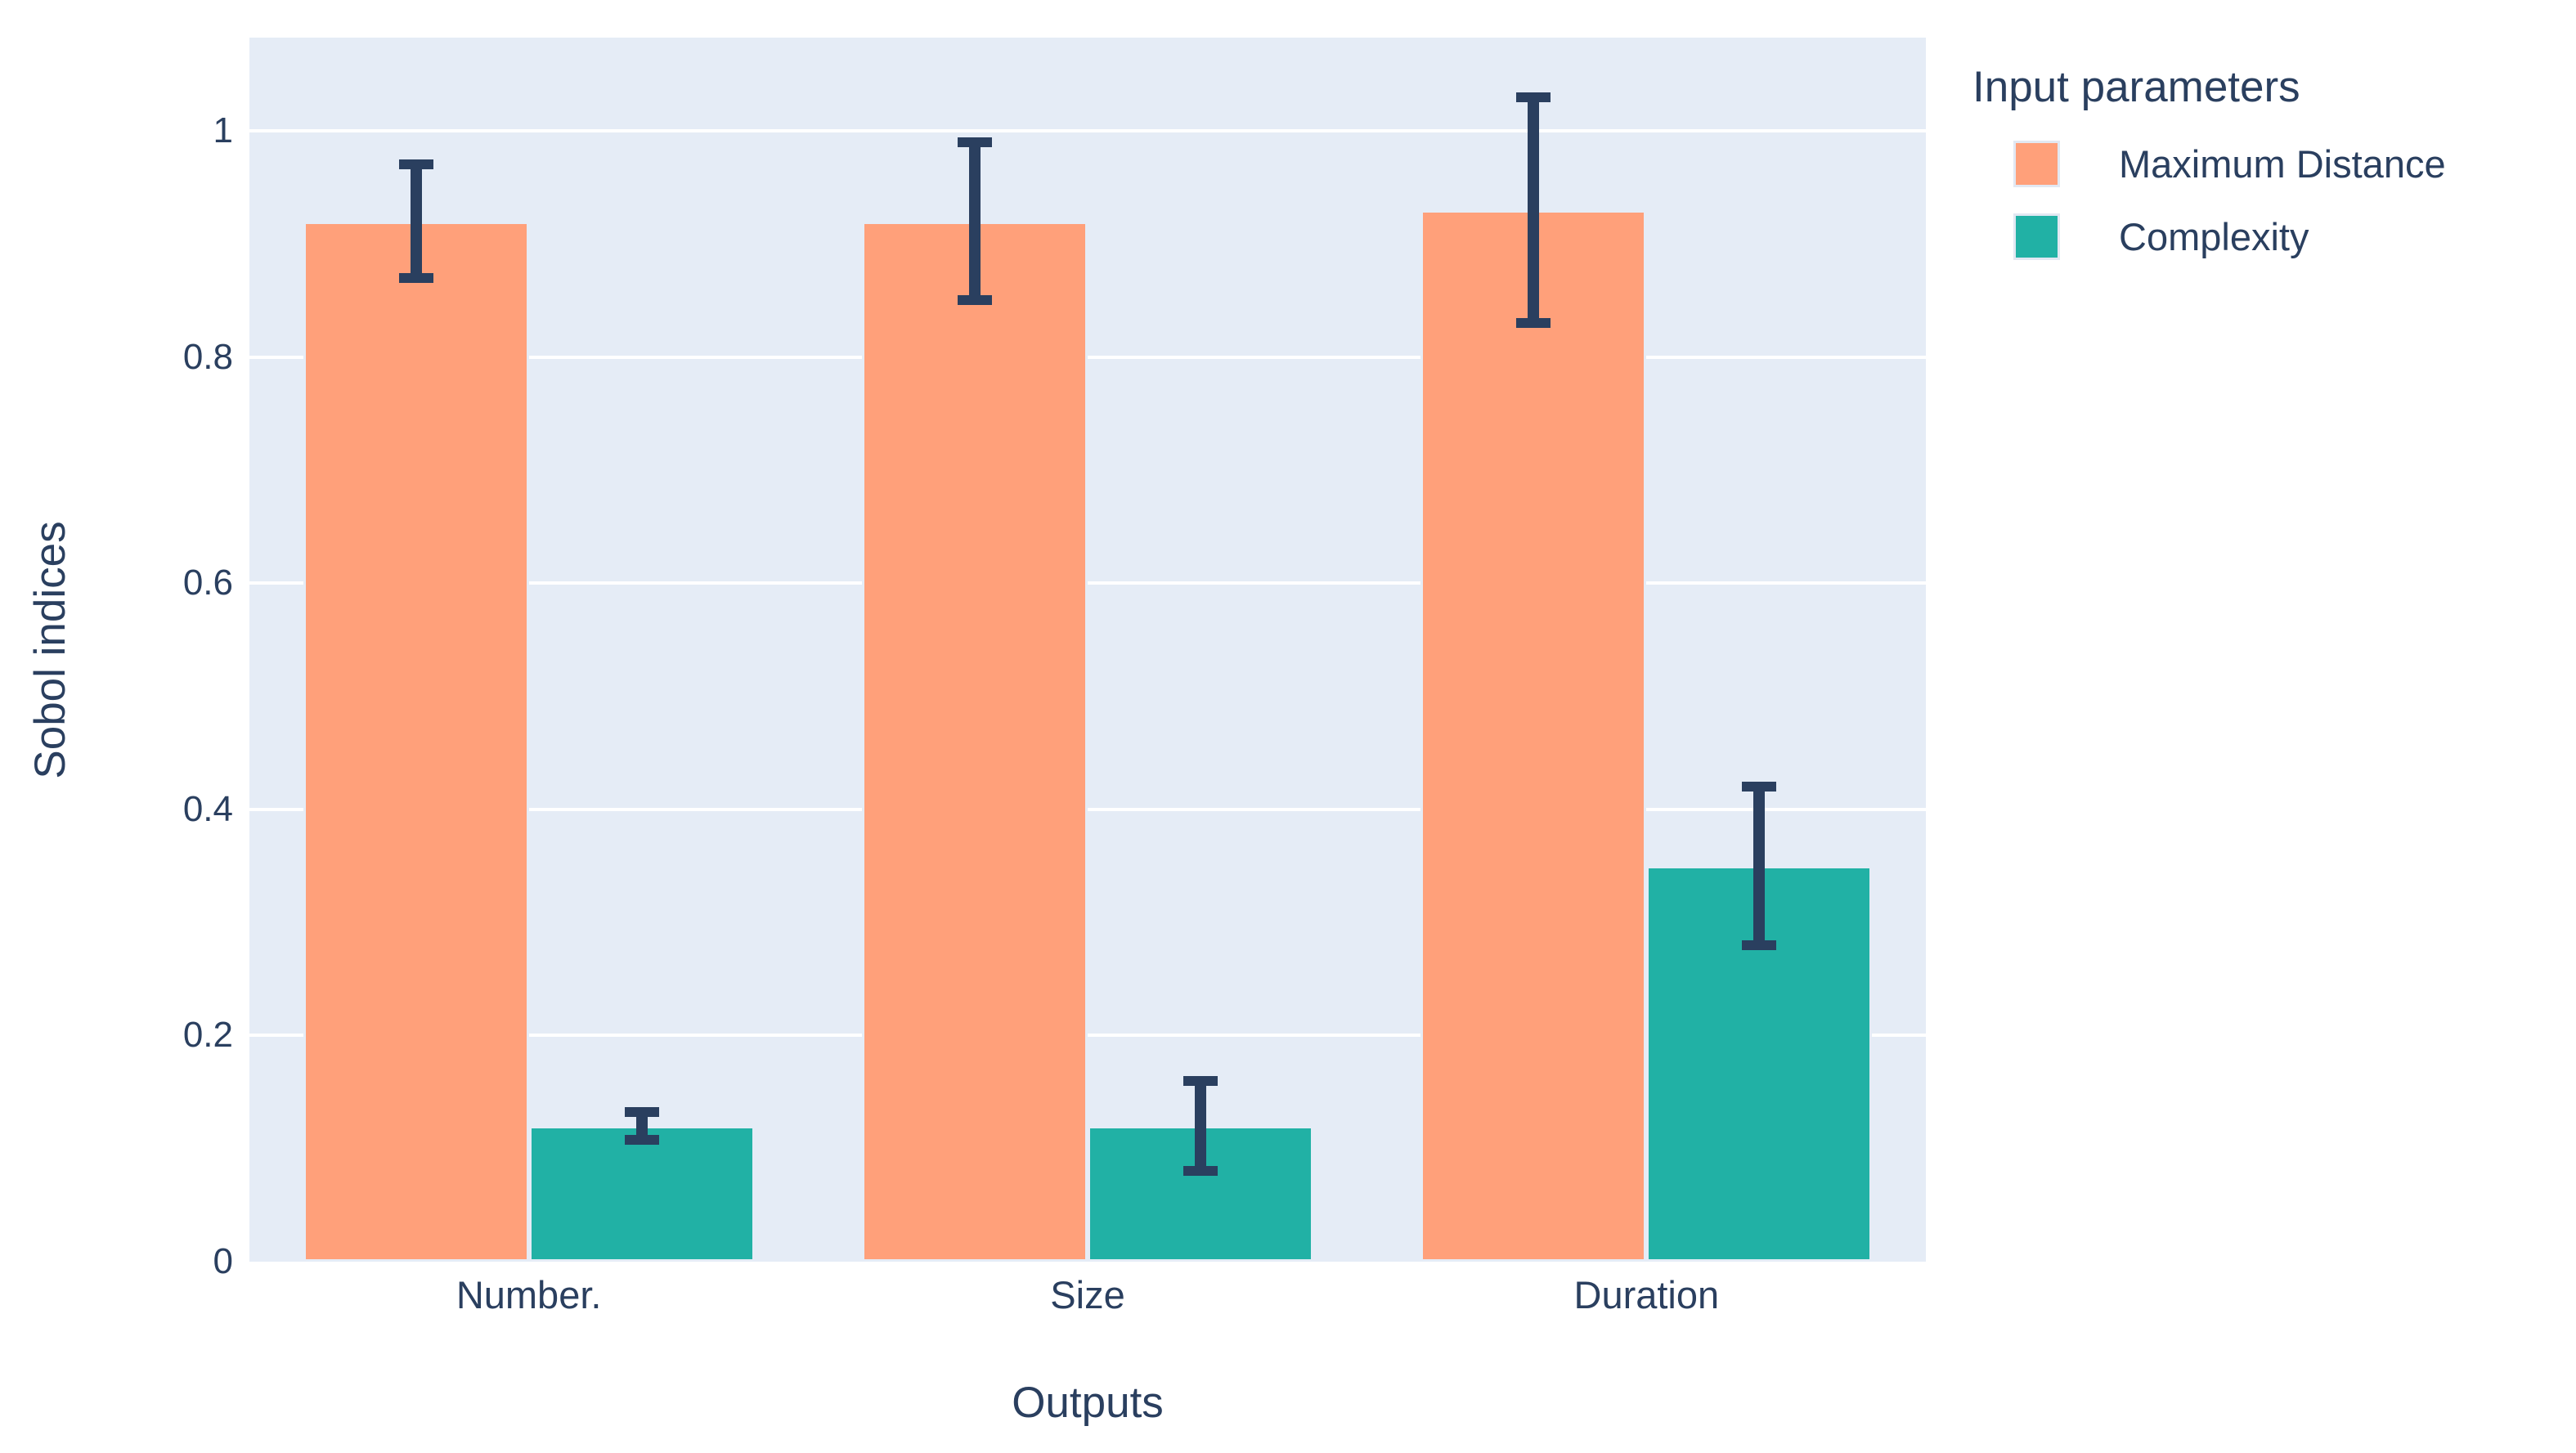  Describe the element at coordinates (1088, 1294) in the screenshot. I see `x-tick-label-size: Size` at that location.